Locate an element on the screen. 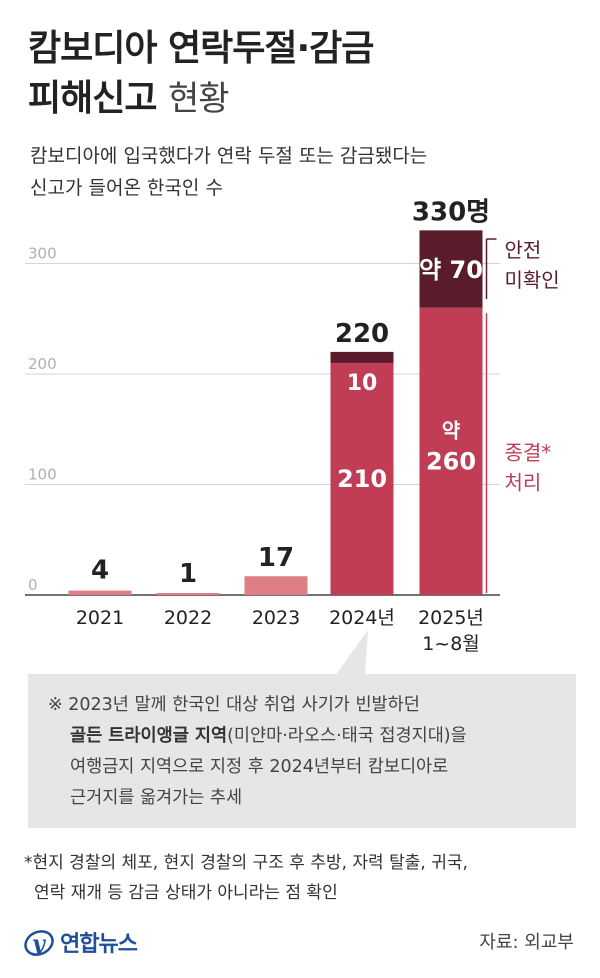  total-label: 17 is located at coordinates (276, 558).